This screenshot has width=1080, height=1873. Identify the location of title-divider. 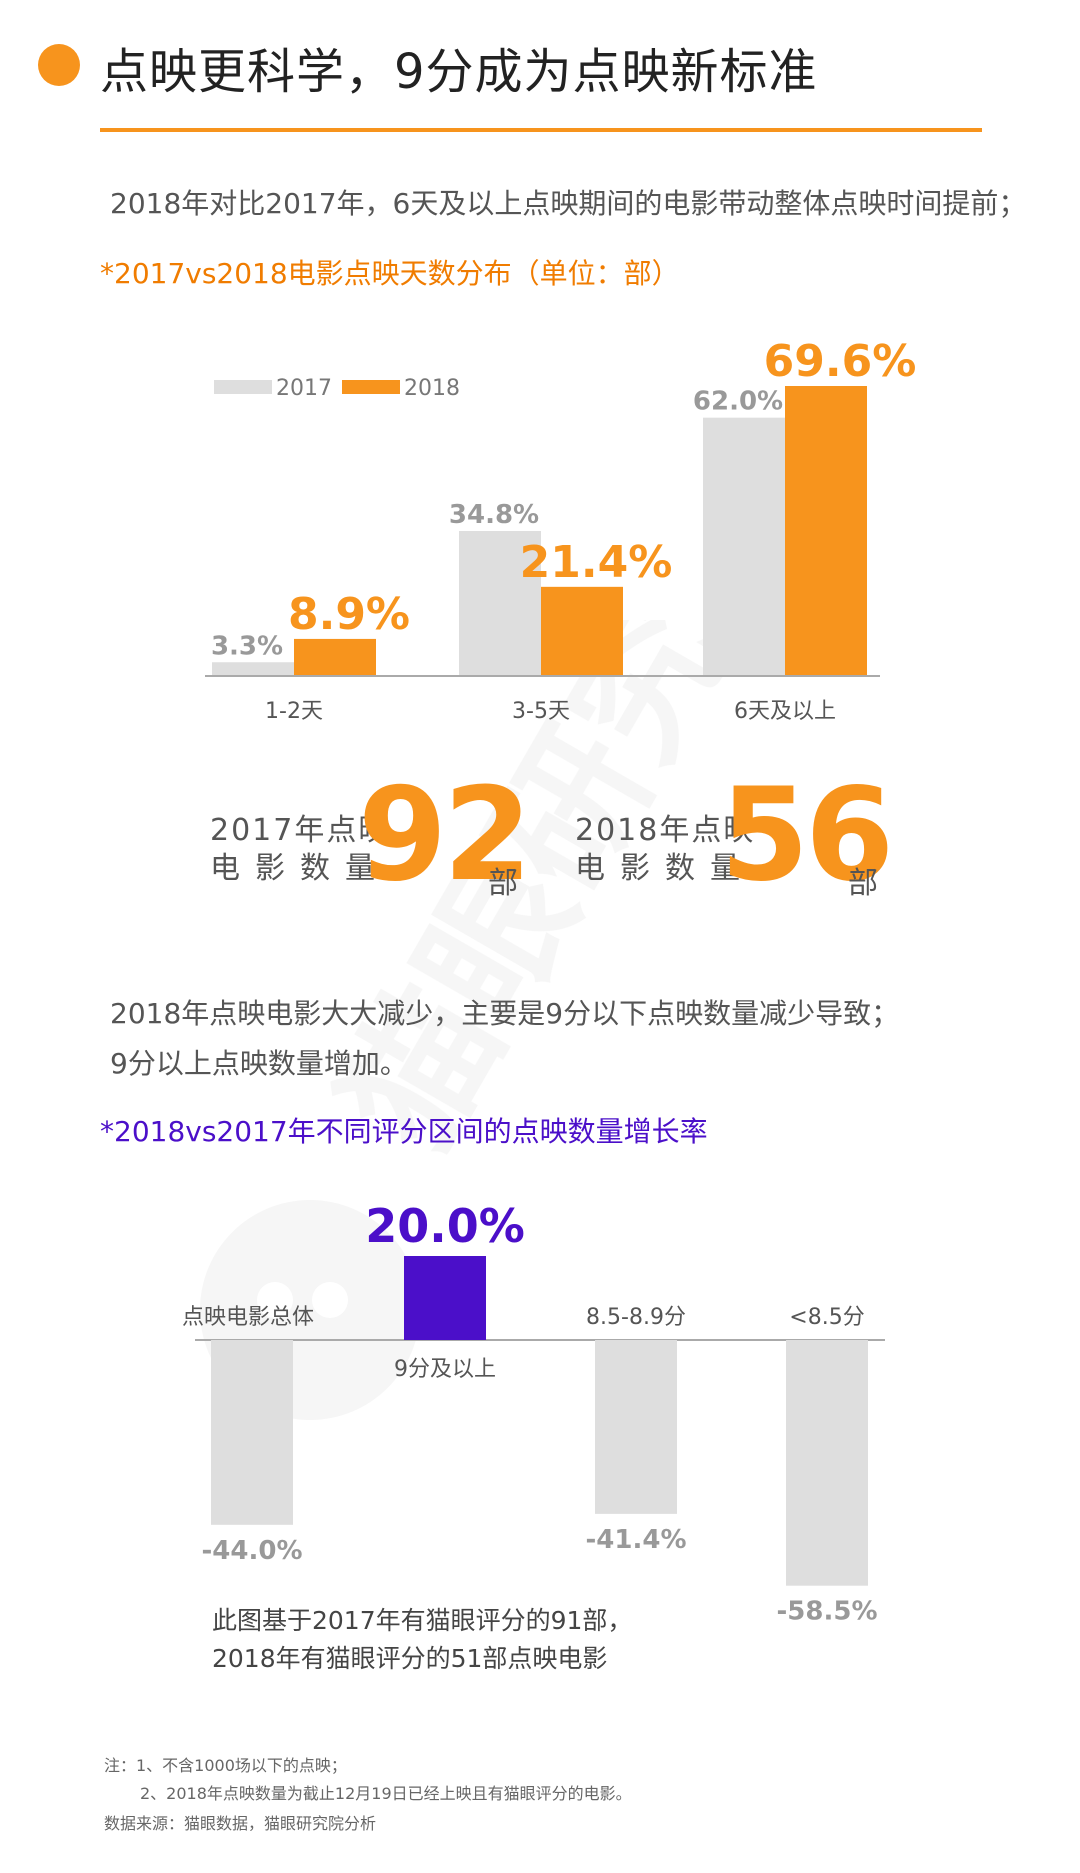
(541, 130).